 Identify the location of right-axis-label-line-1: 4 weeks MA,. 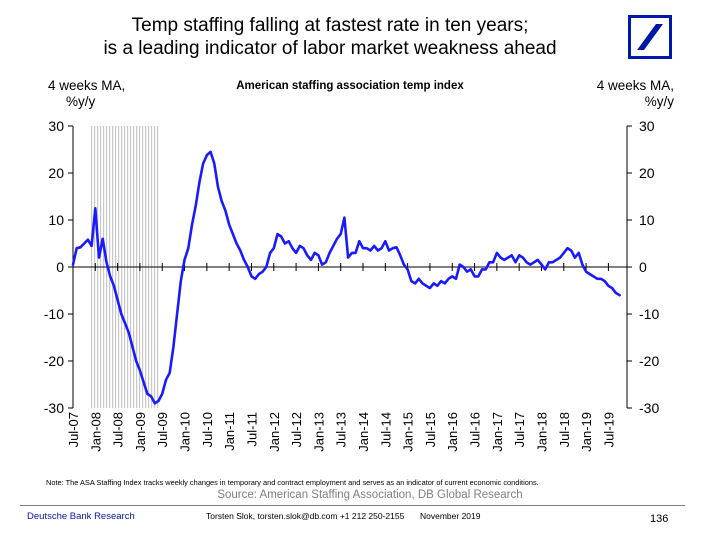
(635, 85).